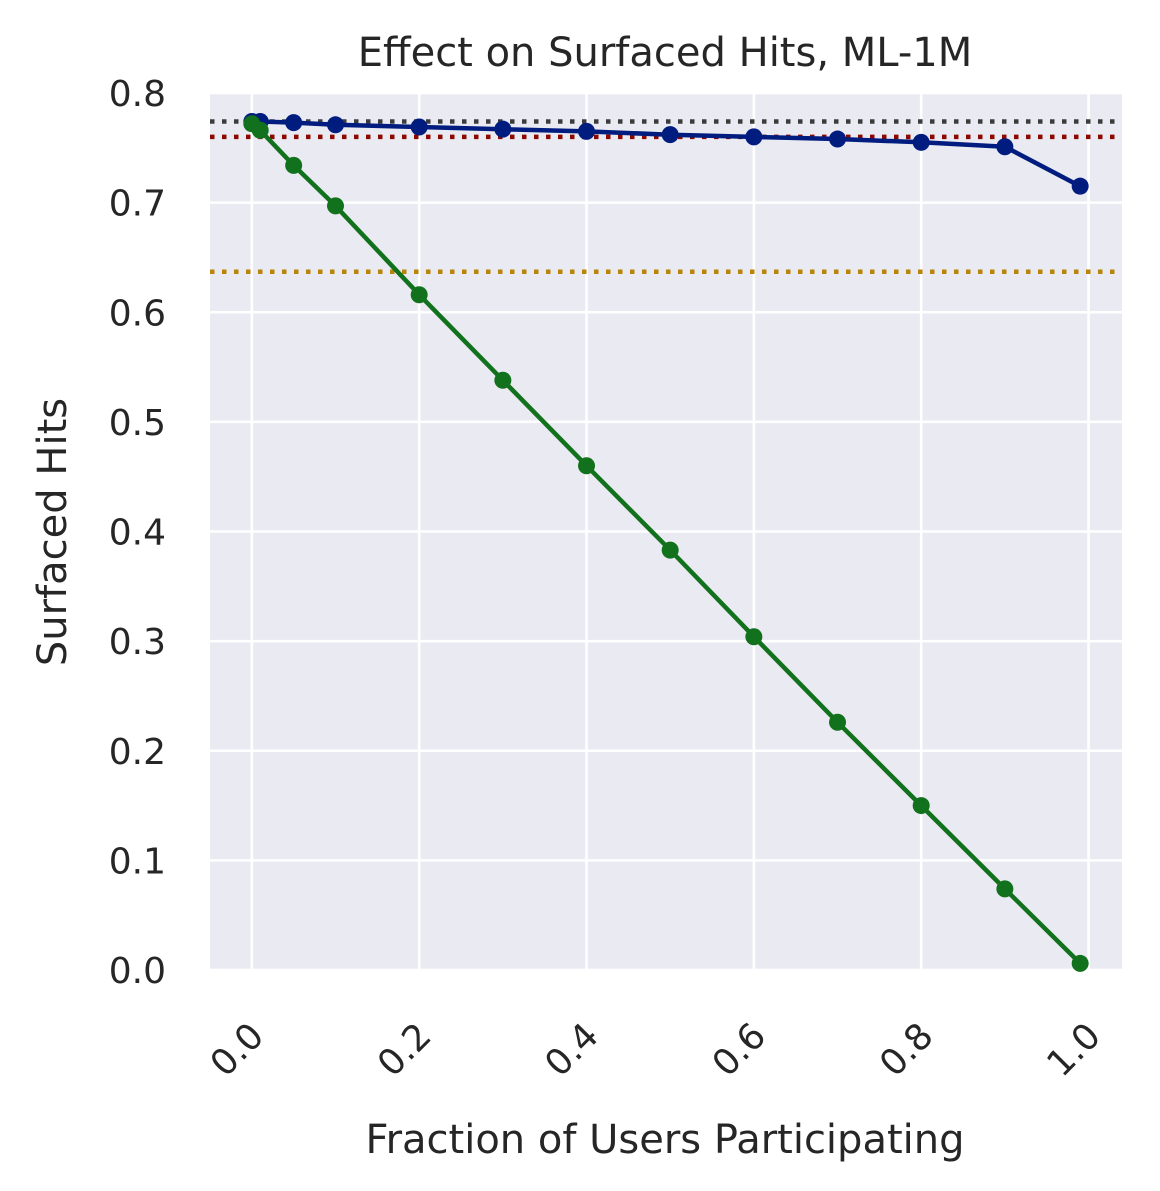 This screenshot has width=1160, height=1191. What do you see at coordinates (137, 642) in the screenshot?
I see `y-tick-label: 0.3` at bounding box center [137, 642].